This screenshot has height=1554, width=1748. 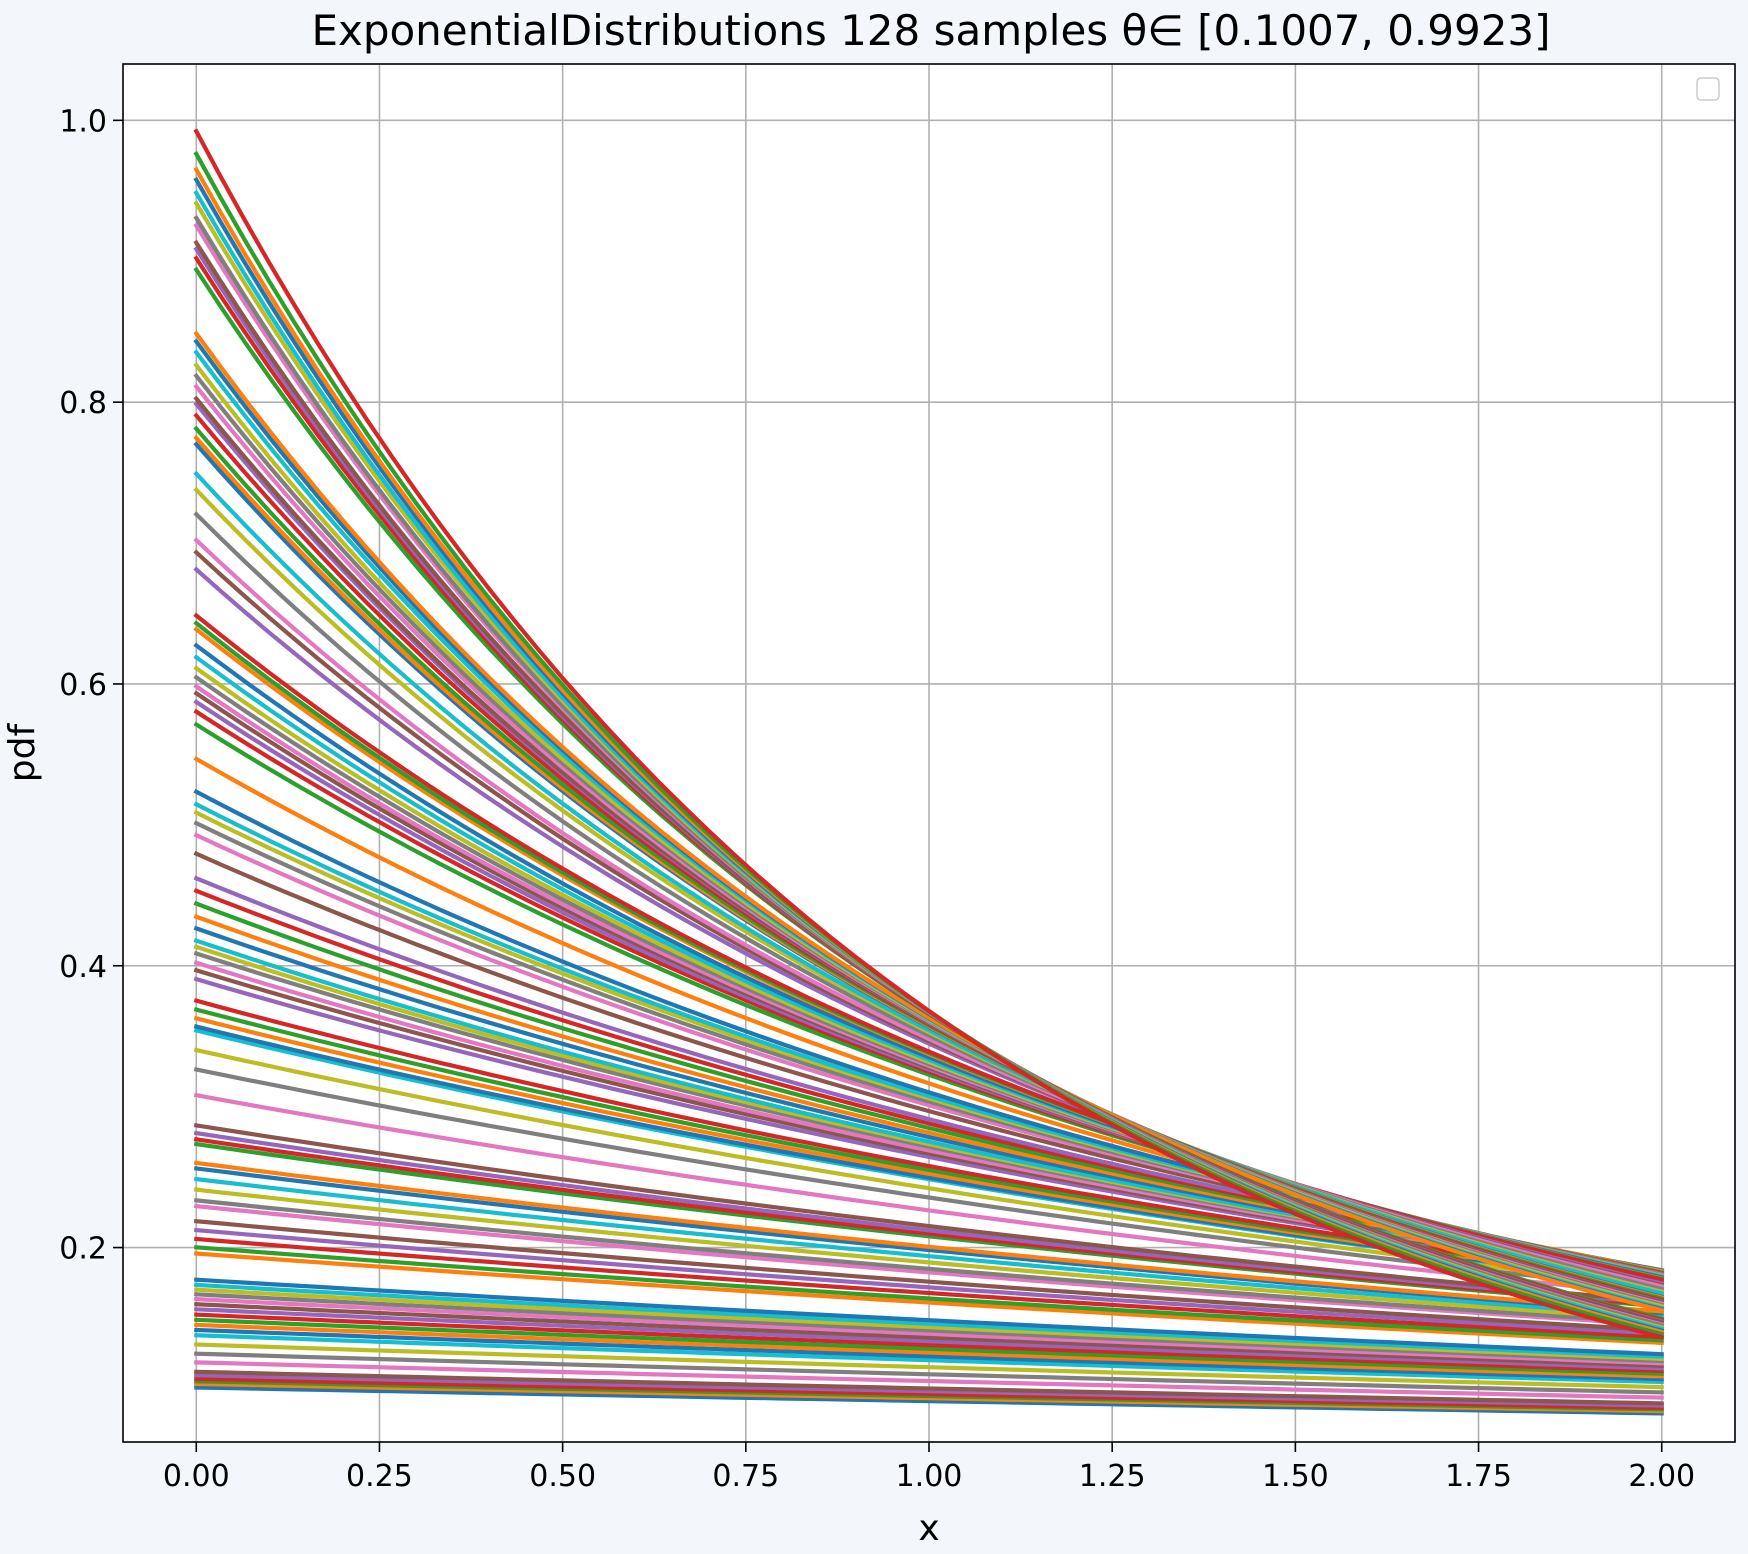 I want to click on y-tick-label: 0.4, so click(x=83, y=967).